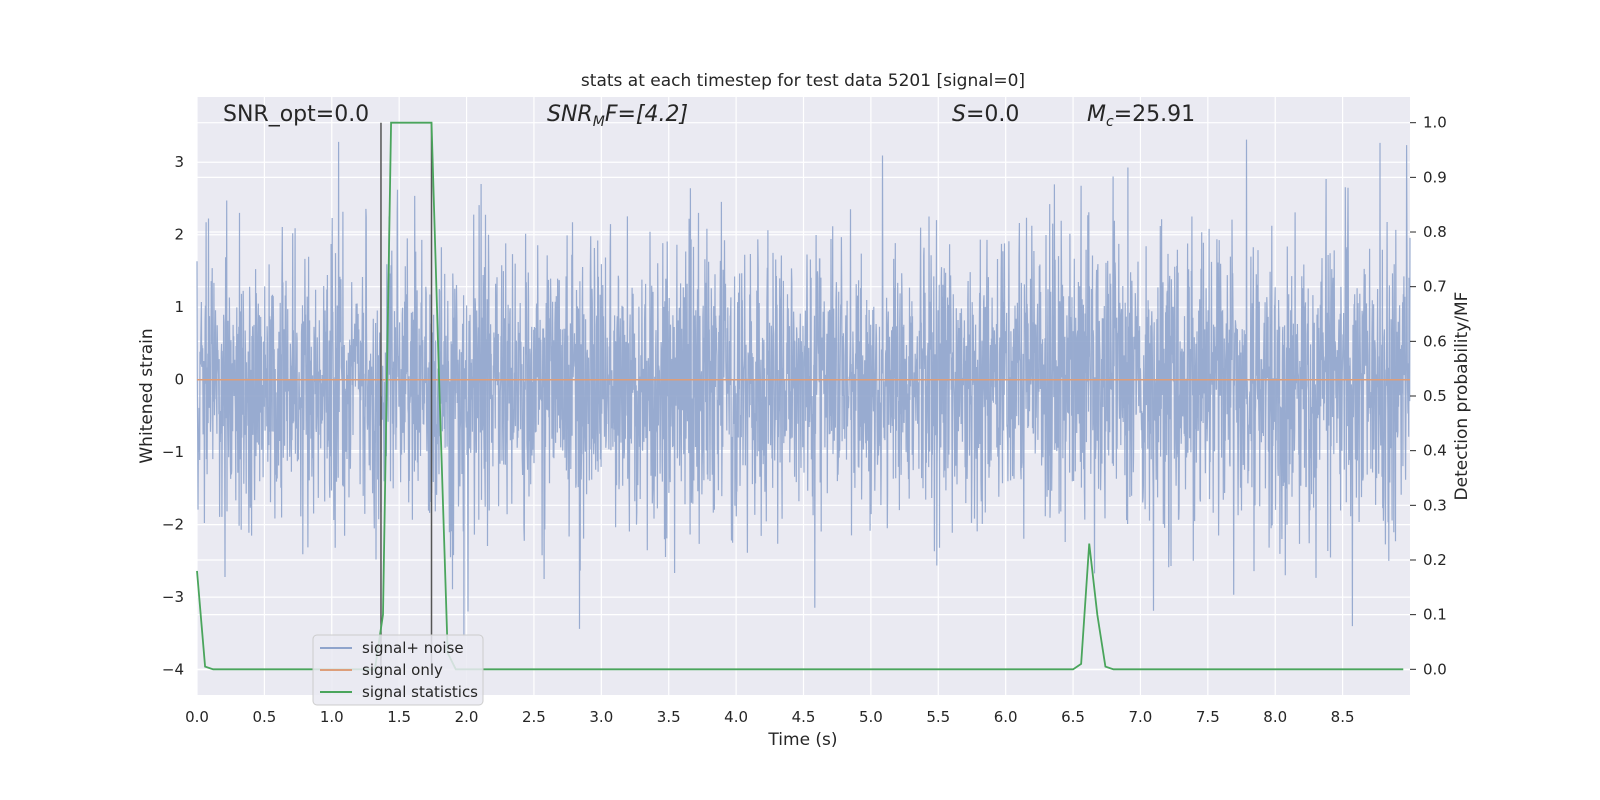  Describe the element at coordinates (985, 114) in the screenshot. I see `annotation-s: S=0.0` at that location.